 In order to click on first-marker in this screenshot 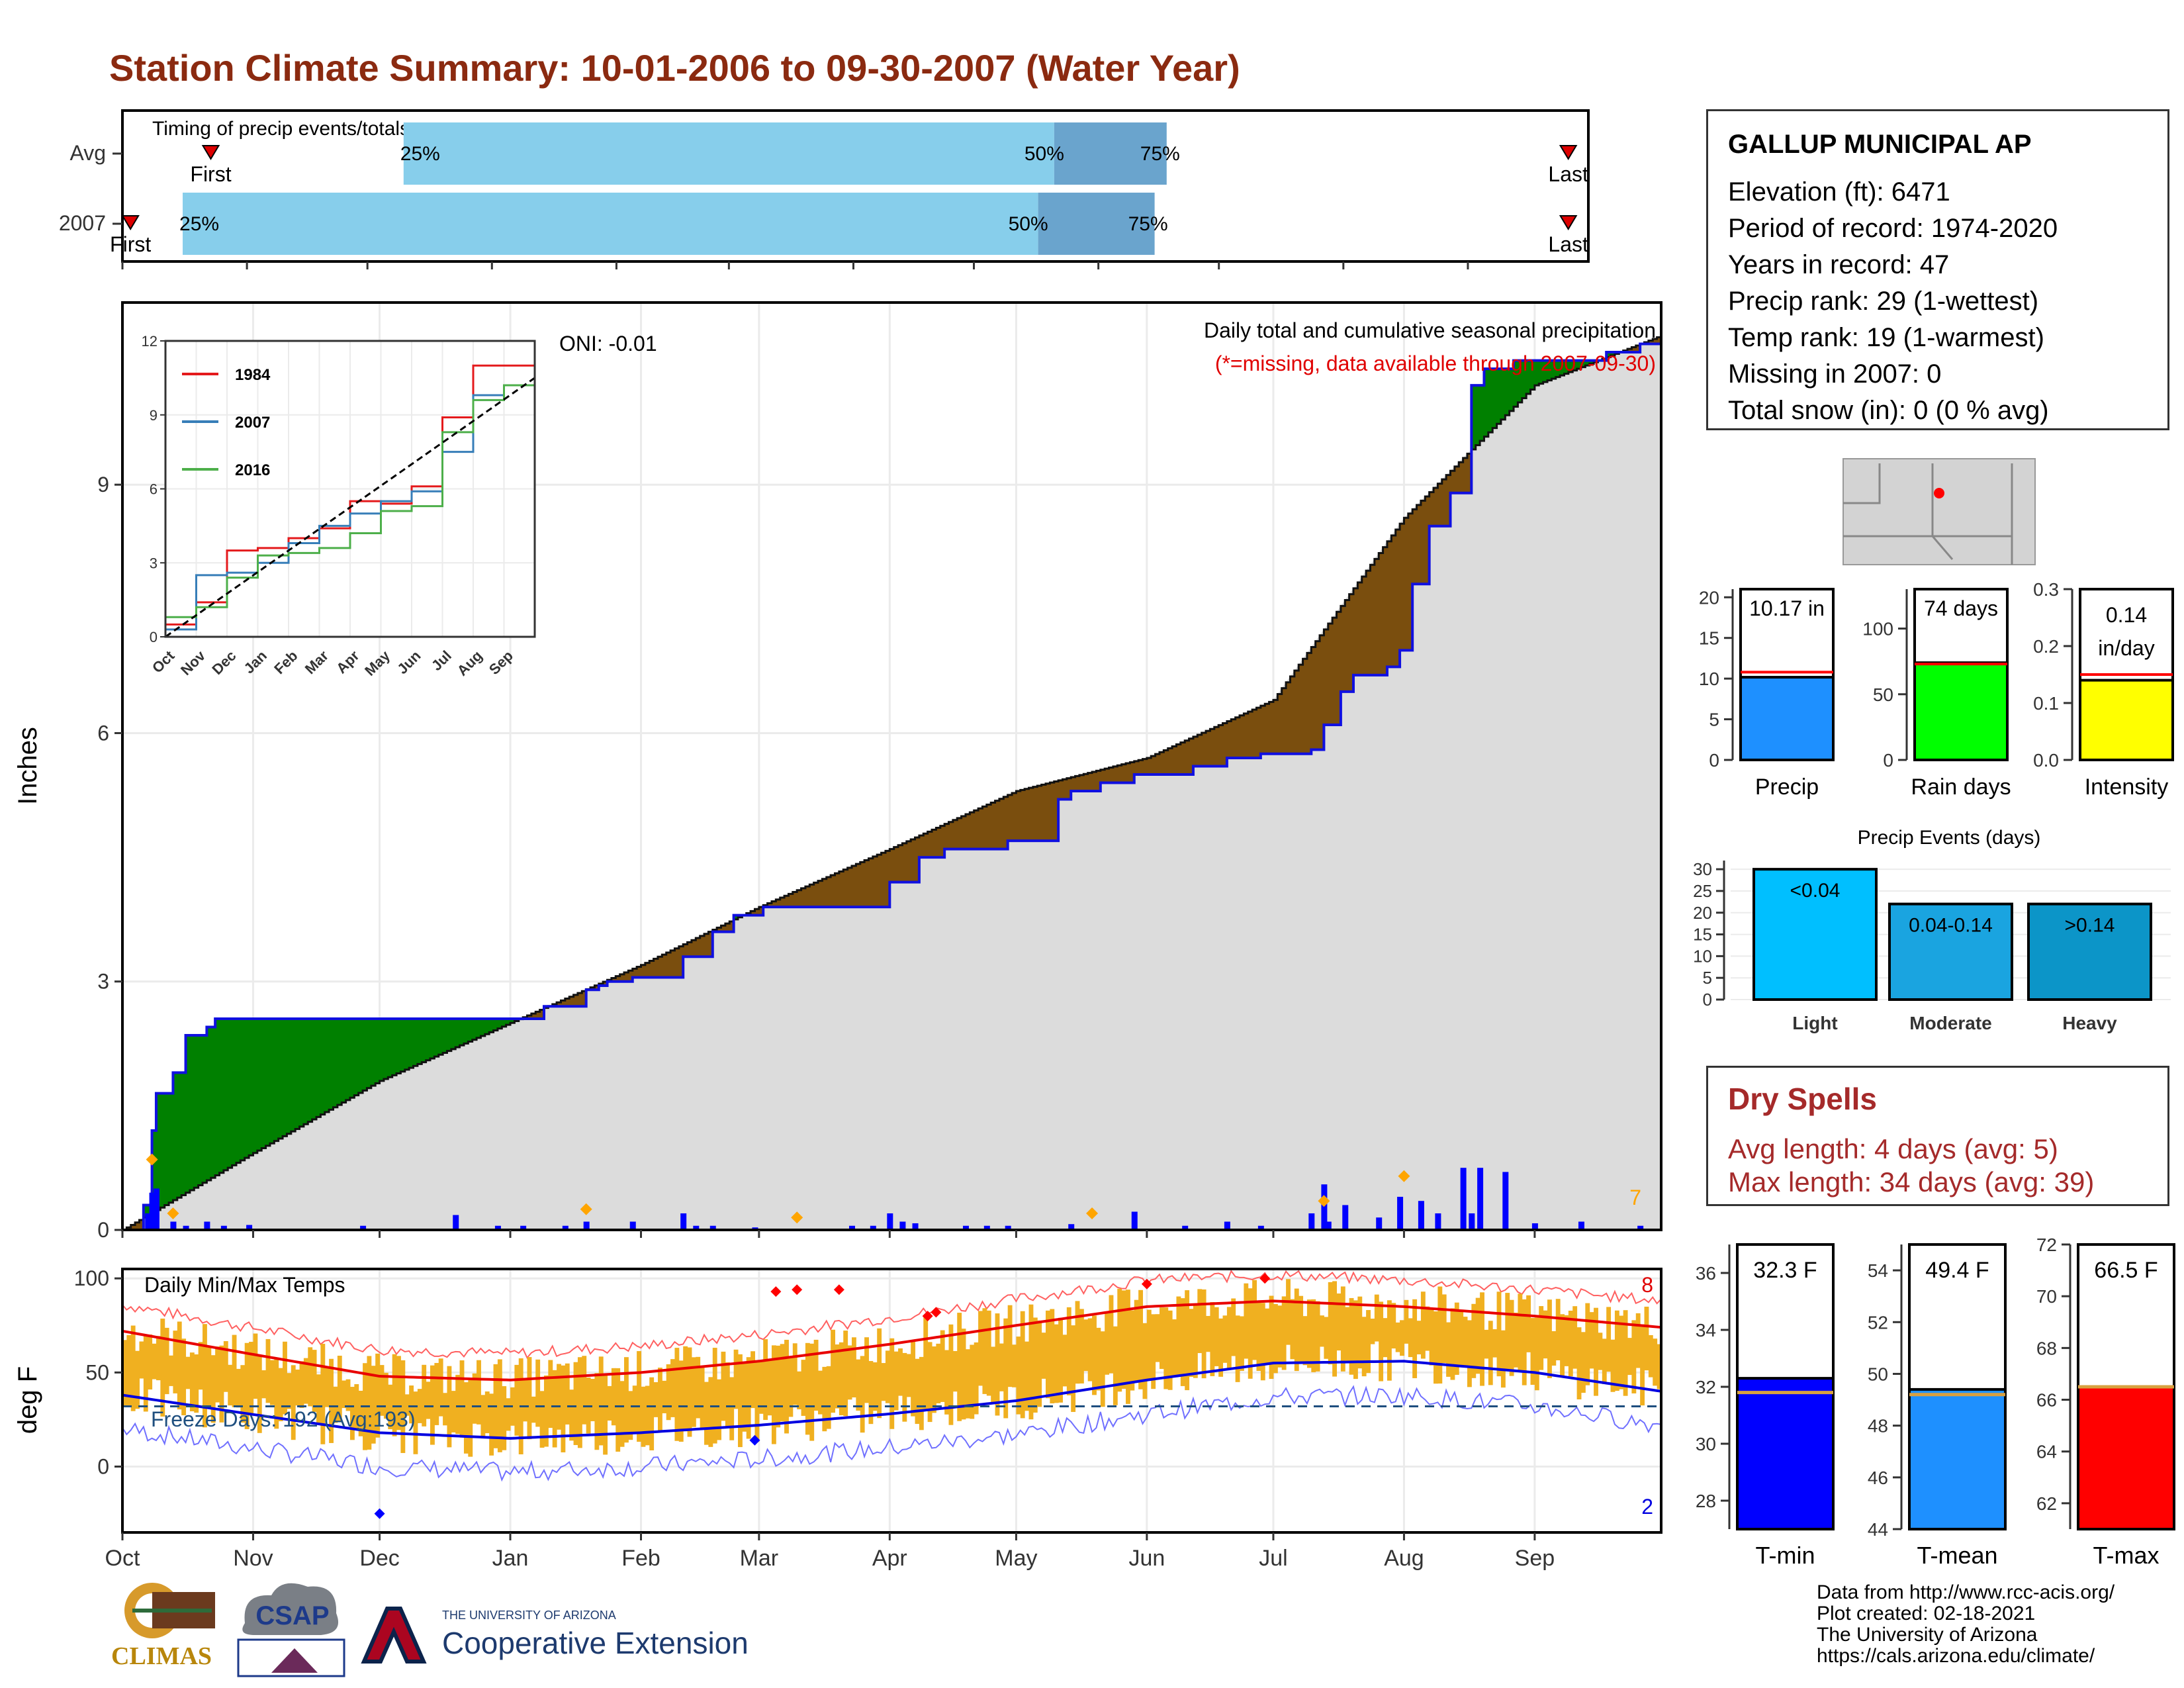, I will do `click(210, 152)`.